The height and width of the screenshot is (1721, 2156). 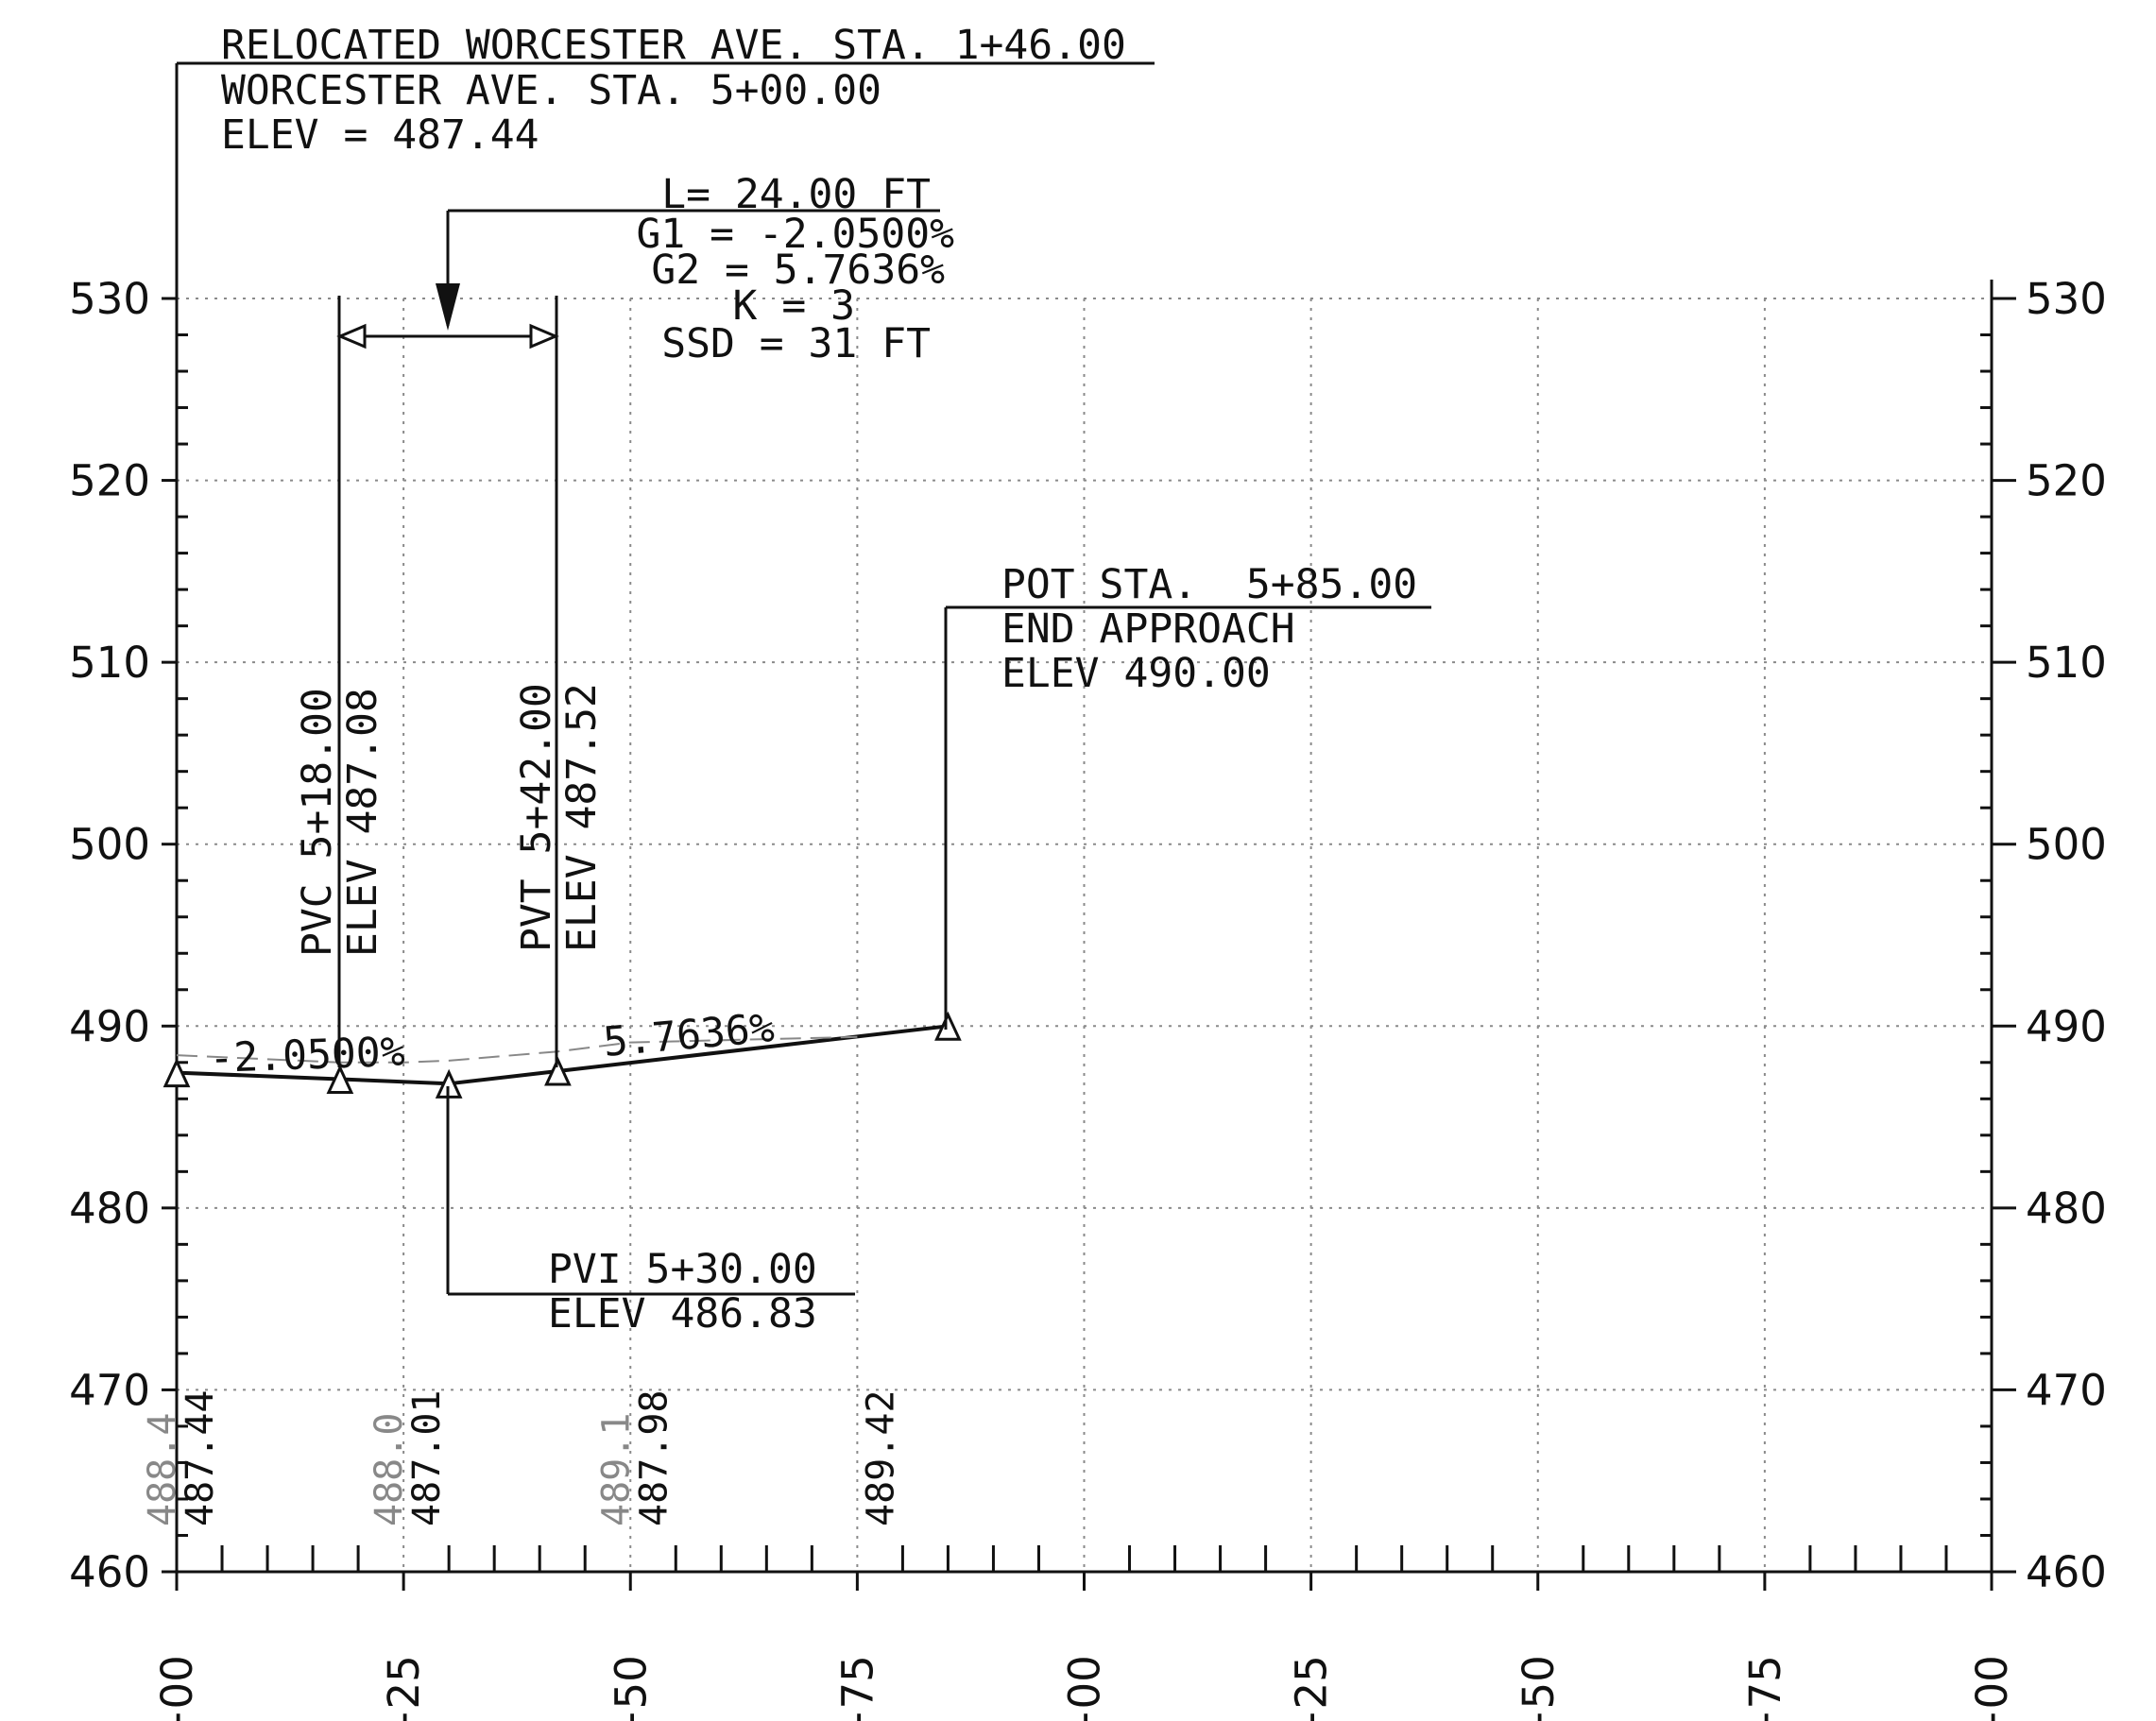 I want to click on pvc-station: PVC 5+18.00, so click(x=318, y=823).